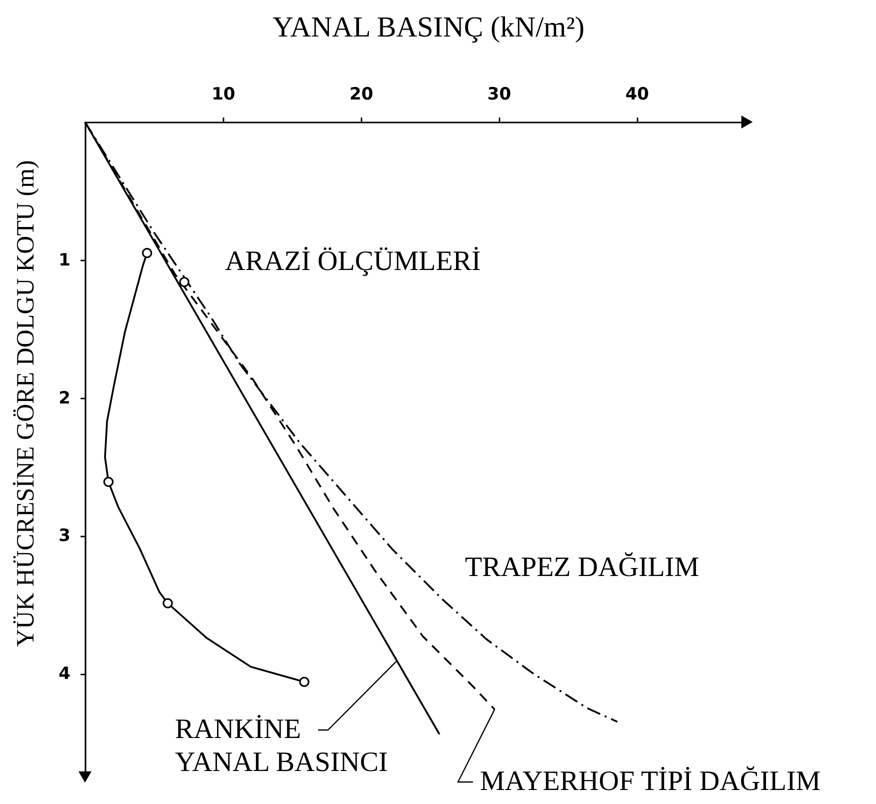 Image resolution: width=876 pixels, height=804 pixels. What do you see at coordinates (353, 261) in the screenshot?
I see `series-label: ARAZİ ÖLÇÜMLERİ` at bounding box center [353, 261].